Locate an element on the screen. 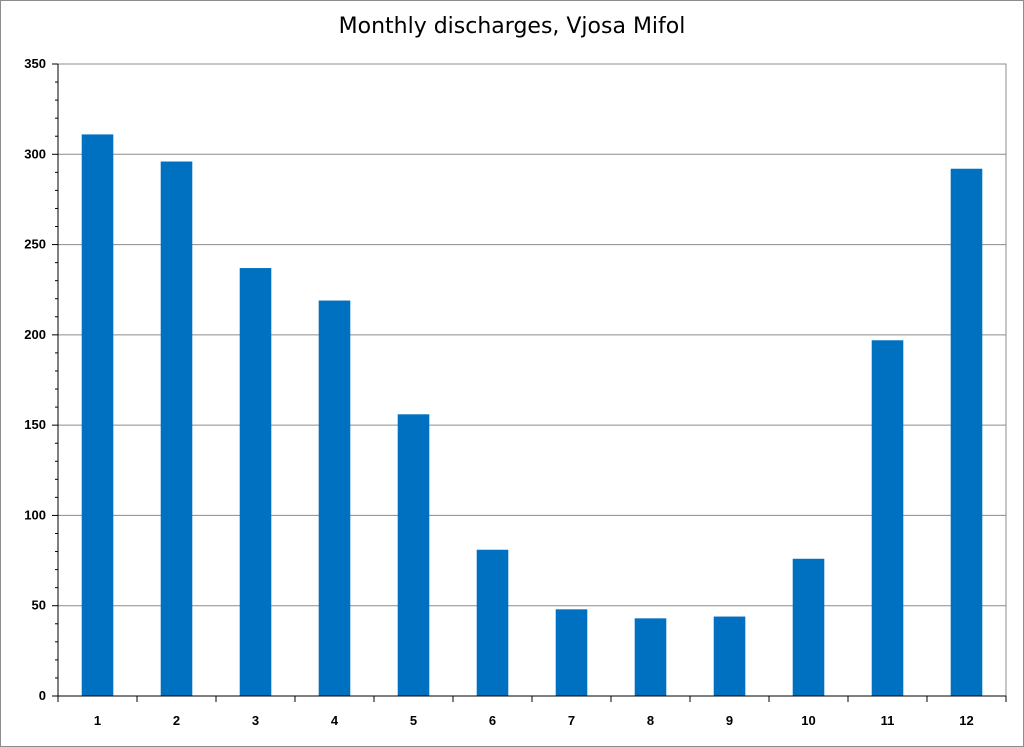  x-tick-label: 3 is located at coordinates (255, 720).